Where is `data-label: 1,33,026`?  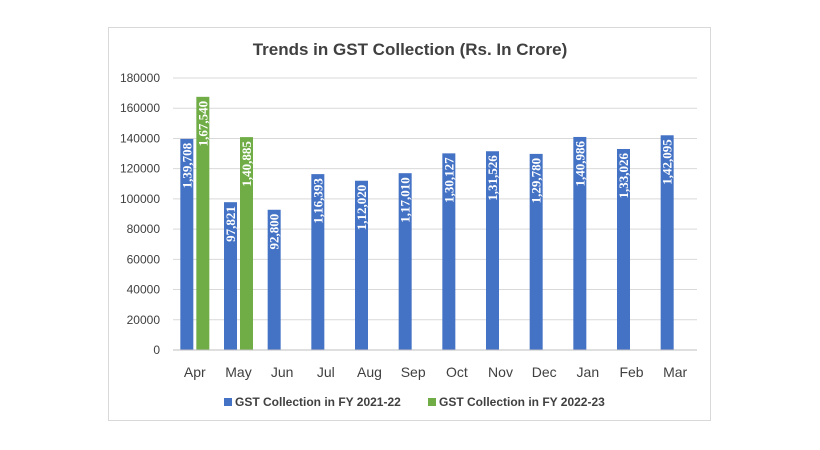 data-label: 1,33,026 is located at coordinates (623, 175).